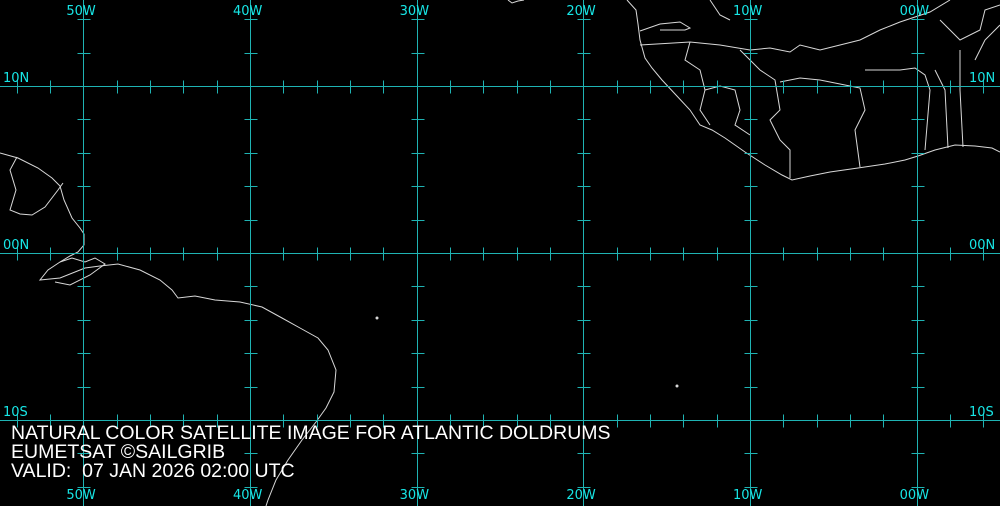 The image size is (1000, 506). I want to click on latitude-label-right: 10N, so click(982, 78).